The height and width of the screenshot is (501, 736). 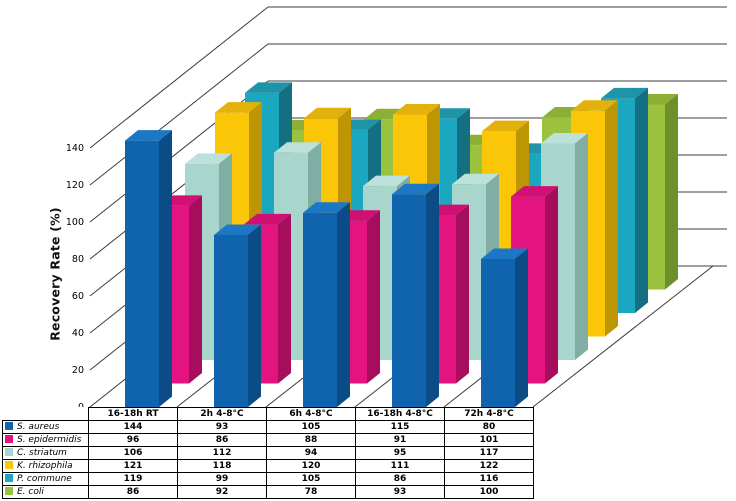 I want to click on series-name: K. rhizophila, so click(x=45, y=466).